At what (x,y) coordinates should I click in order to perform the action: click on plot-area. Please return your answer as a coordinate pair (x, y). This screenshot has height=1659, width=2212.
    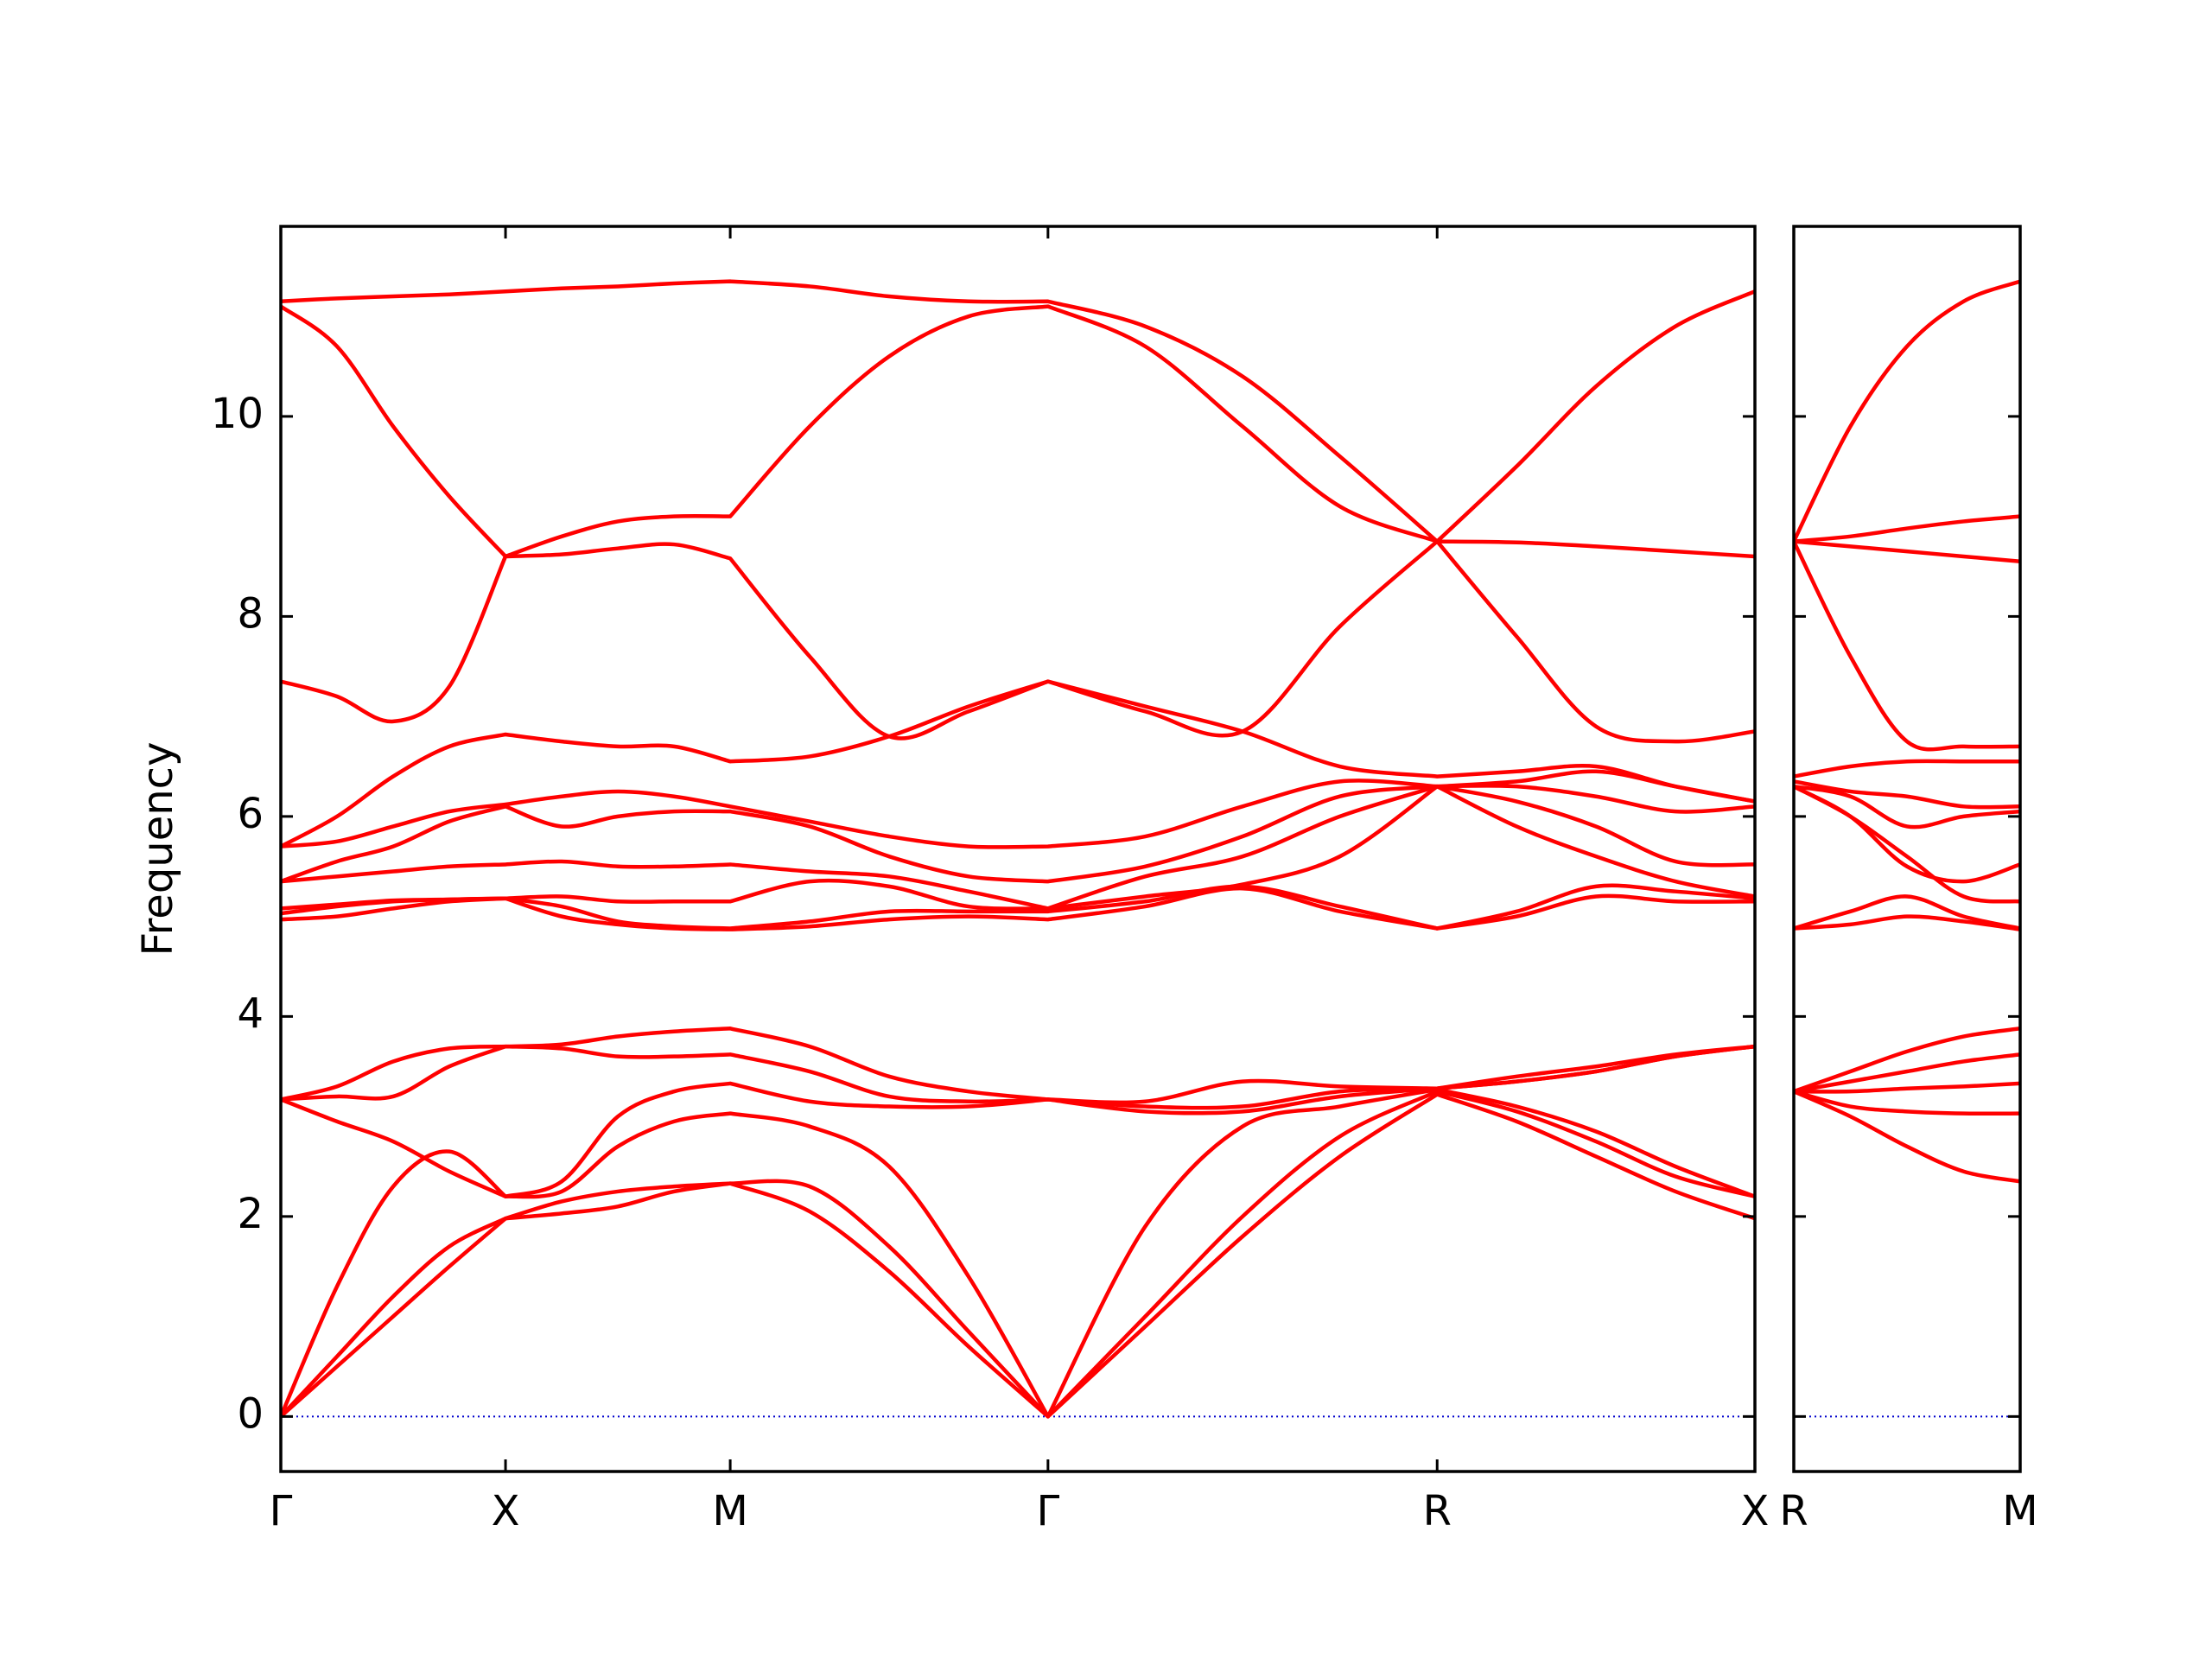
    Looking at the image, I should click on (1907, 848).